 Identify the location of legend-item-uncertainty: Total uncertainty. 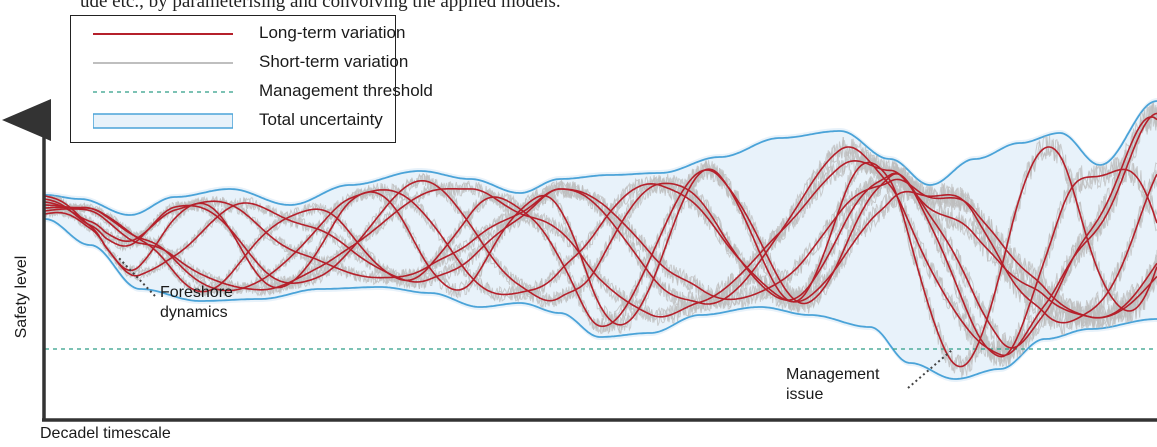
(233, 121).